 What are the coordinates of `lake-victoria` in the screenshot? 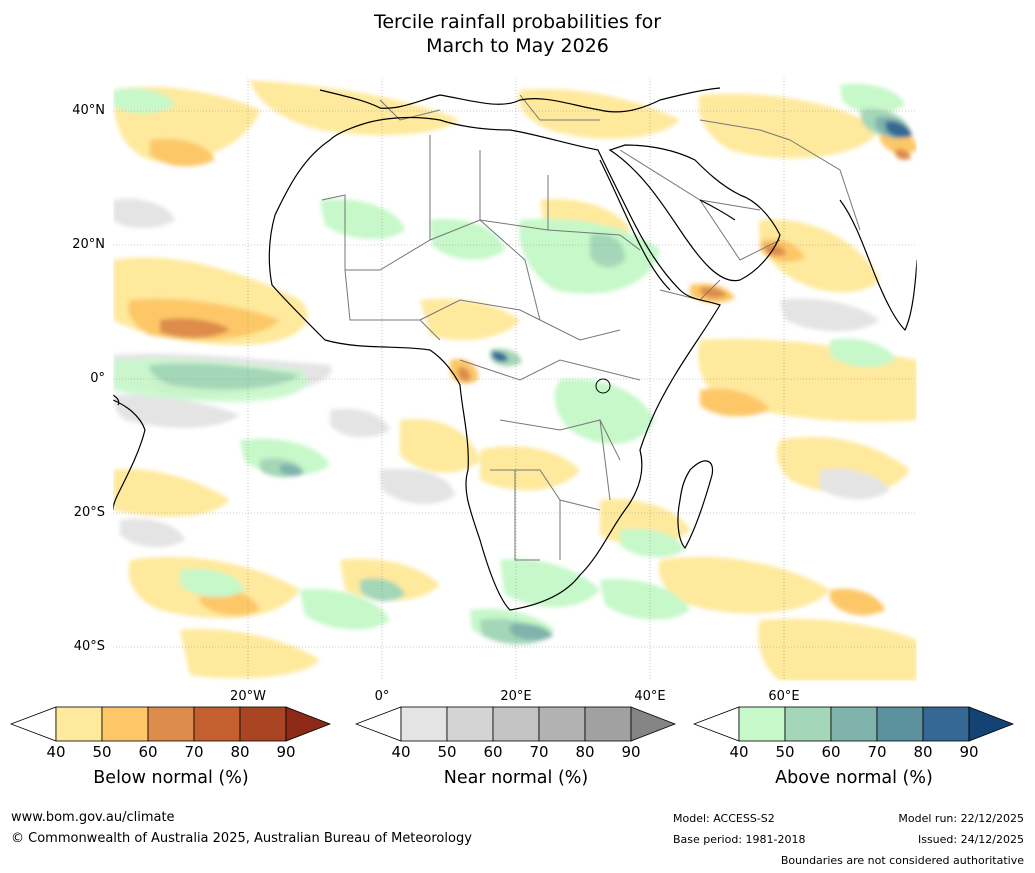 It's located at (603, 386).